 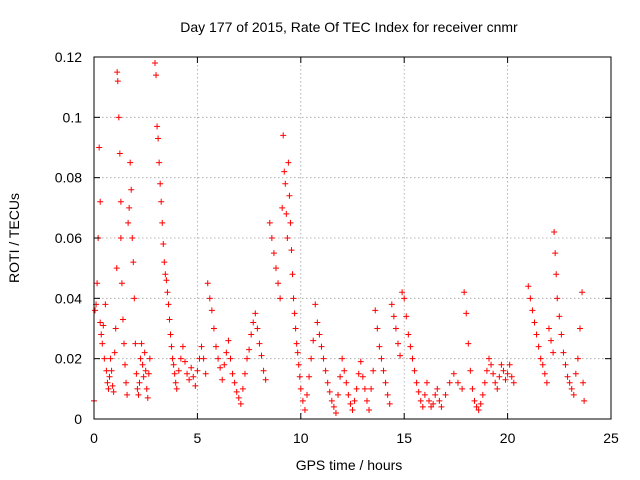 What do you see at coordinates (68, 298) in the screenshot?
I see `y-tick-label: 0.04` at bounding box center [68, 298].